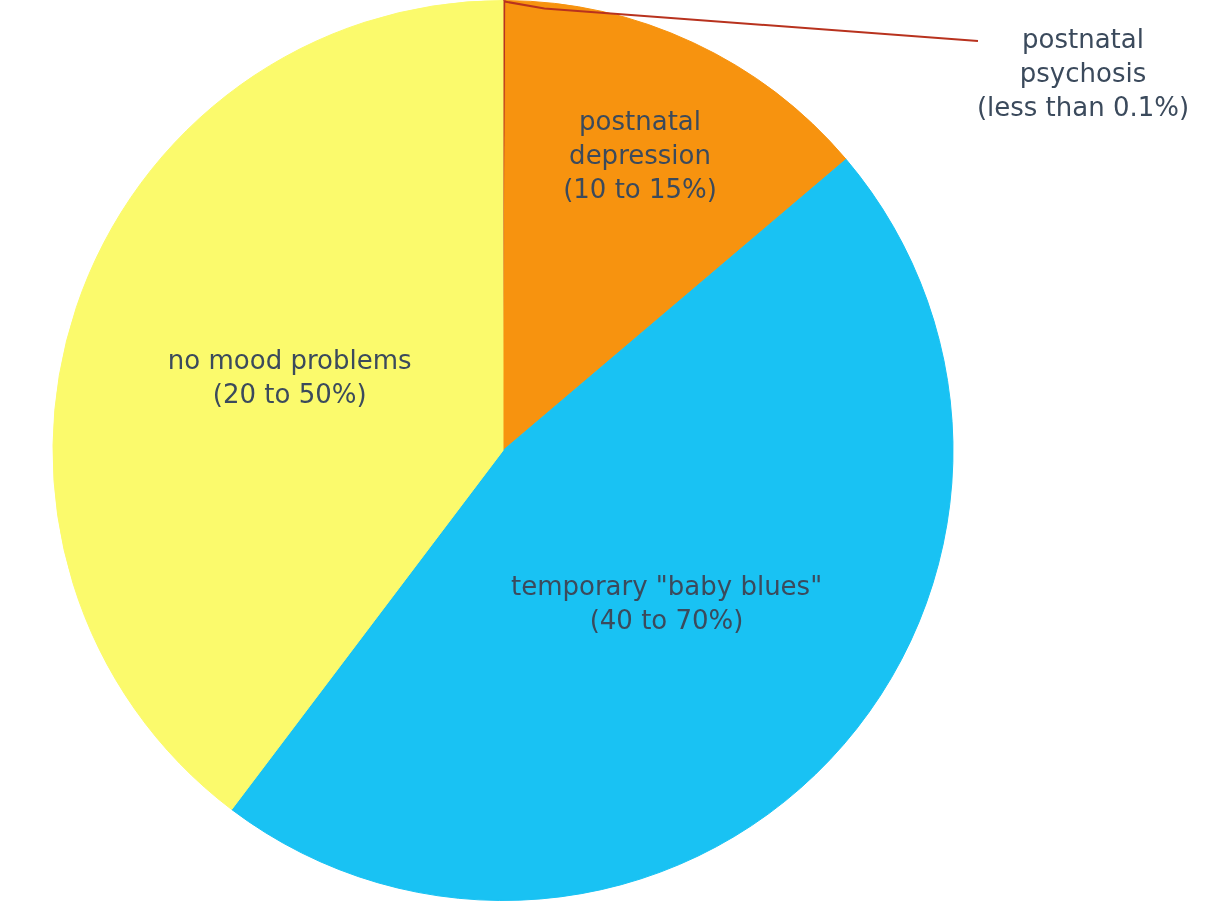  I want to click on slice-label: no mood problems (20 to 50%), so click(289, 376).